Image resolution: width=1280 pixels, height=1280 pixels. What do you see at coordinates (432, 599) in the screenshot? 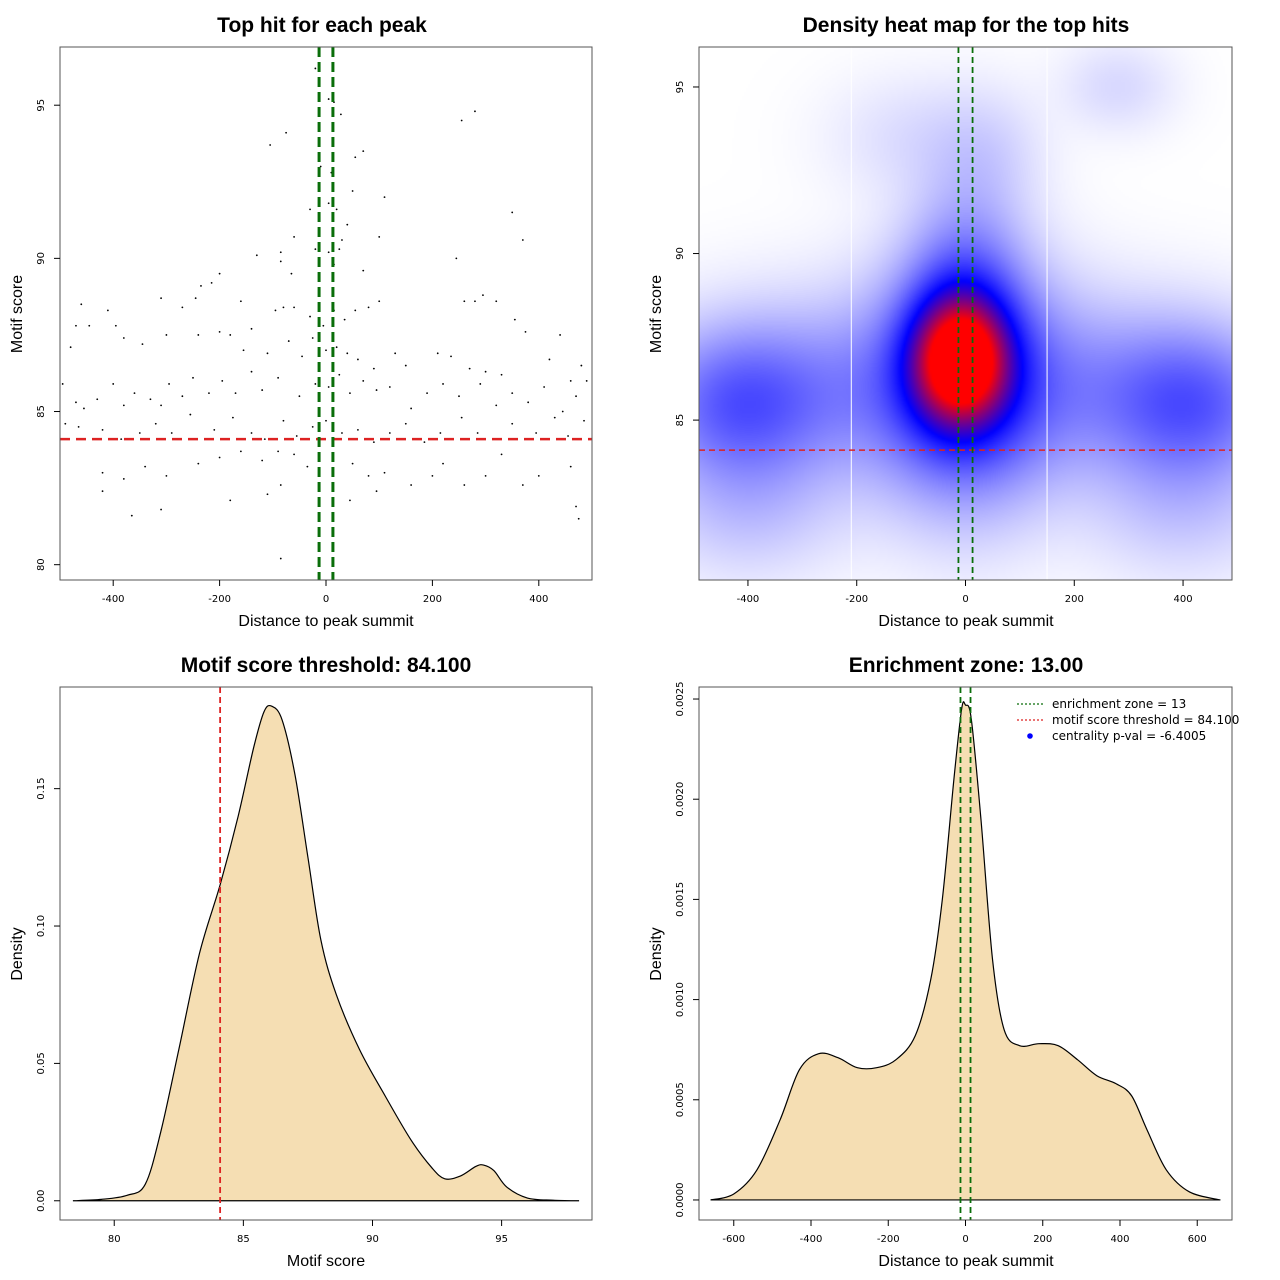
I see `scatter-xtick-label: 200` at bounding box center [432, 599].